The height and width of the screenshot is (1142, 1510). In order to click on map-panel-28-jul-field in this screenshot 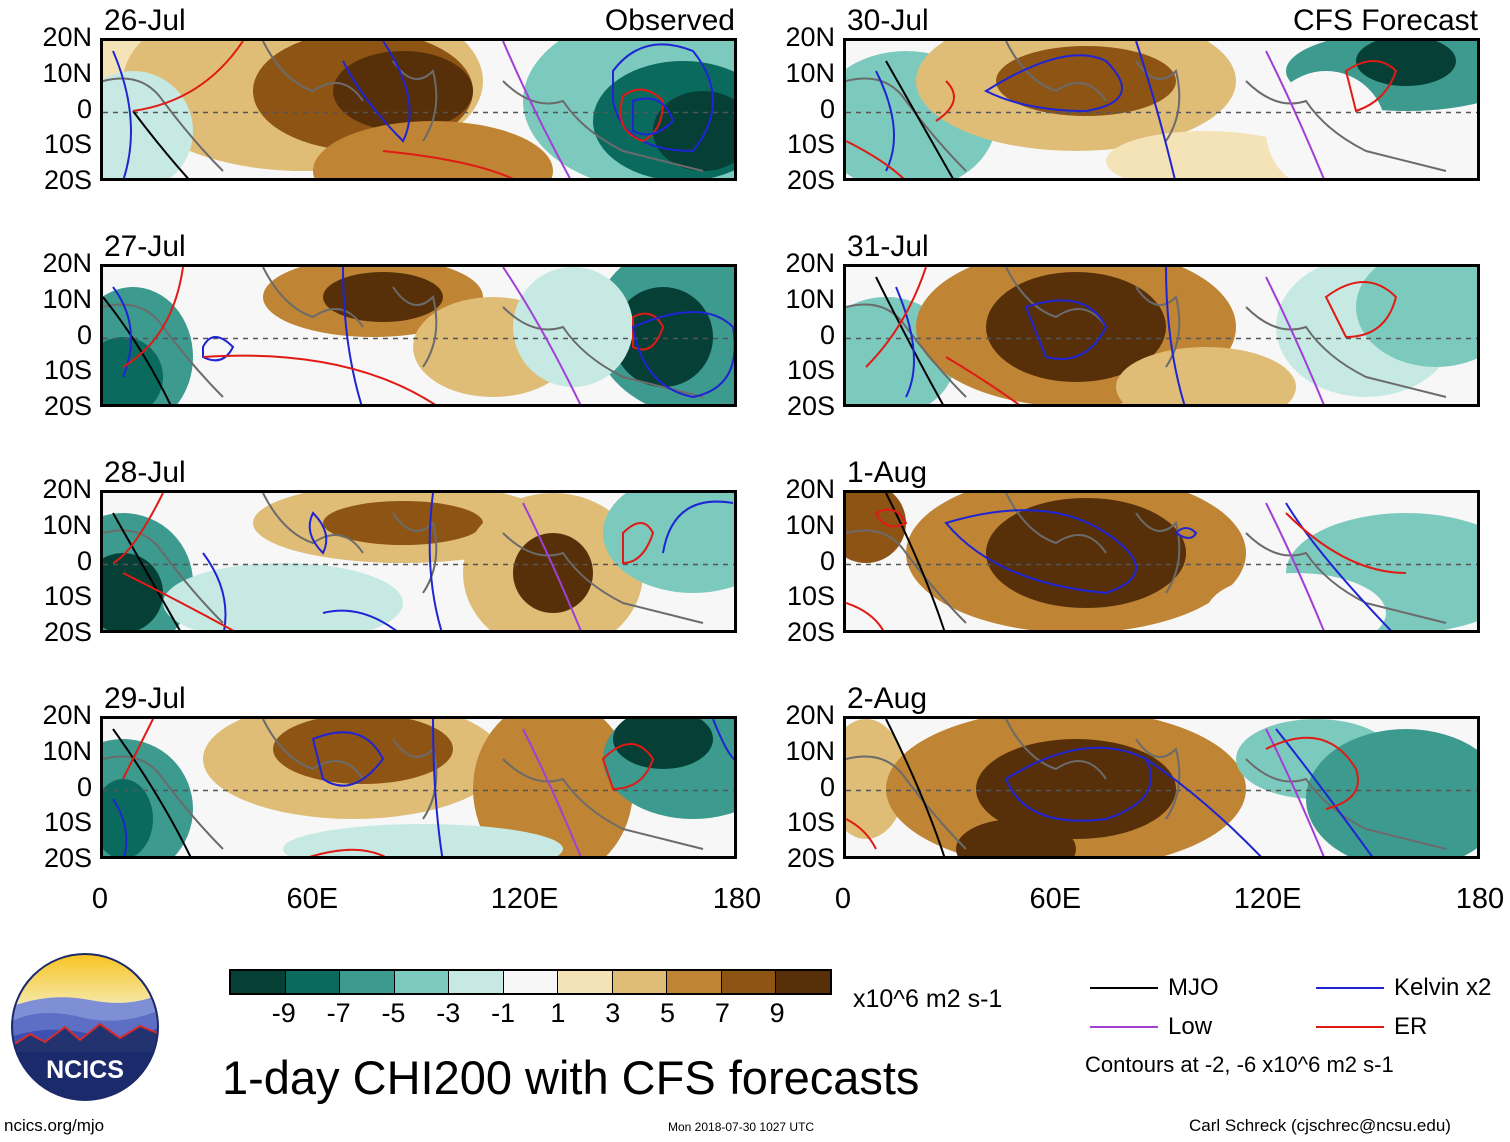, I will do `click(418, 561)`.